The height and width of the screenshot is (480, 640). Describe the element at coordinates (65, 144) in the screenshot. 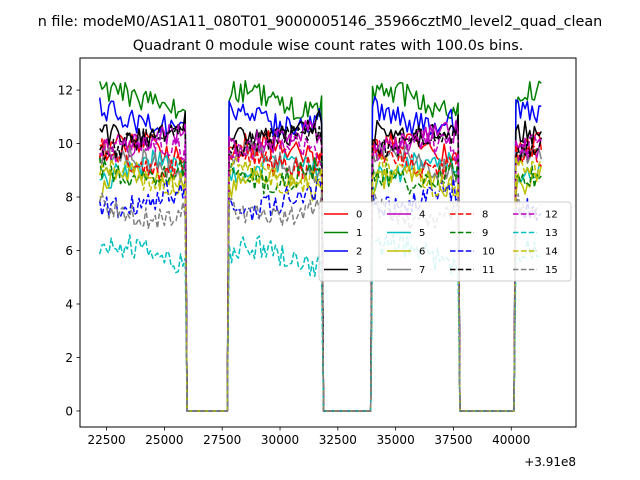

I see `y-tick-label: 10` at that location.